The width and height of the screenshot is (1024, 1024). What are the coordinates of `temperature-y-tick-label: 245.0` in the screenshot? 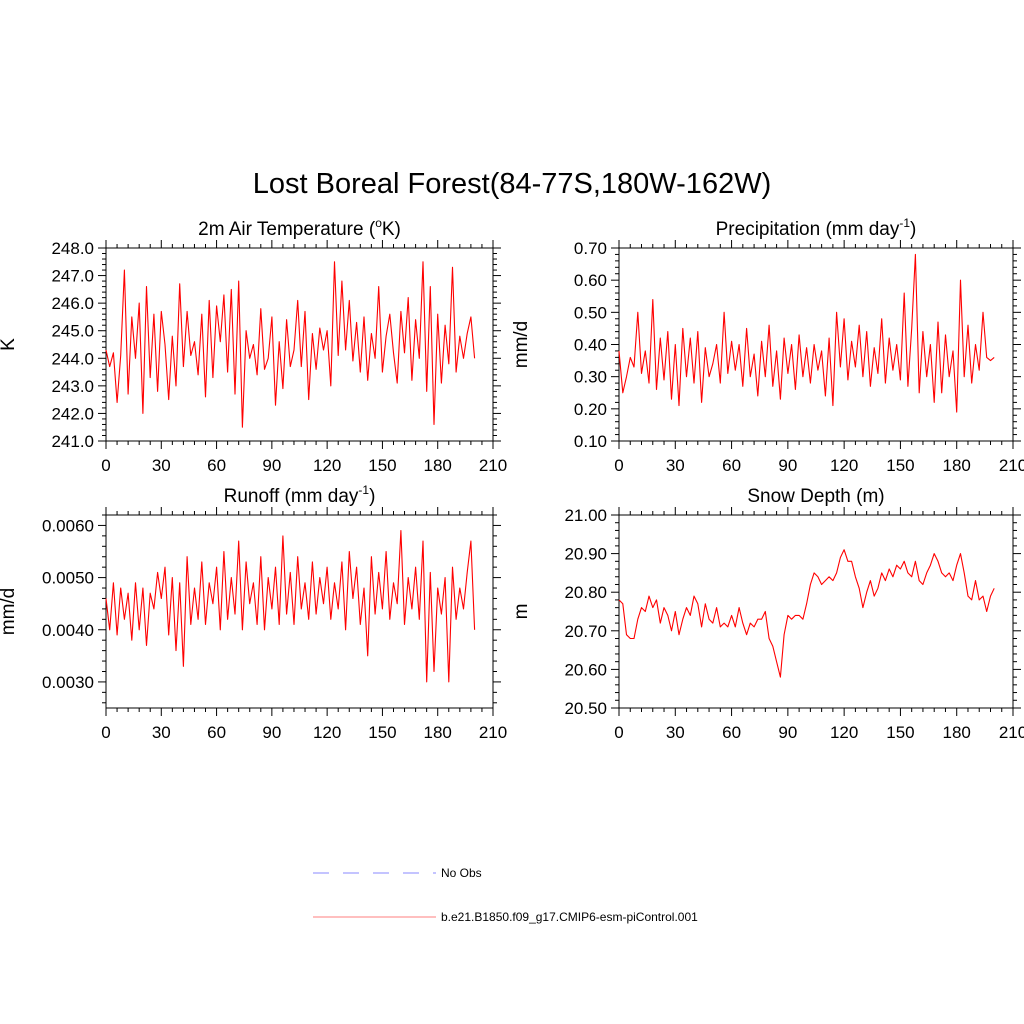 It's located at (72, 331).